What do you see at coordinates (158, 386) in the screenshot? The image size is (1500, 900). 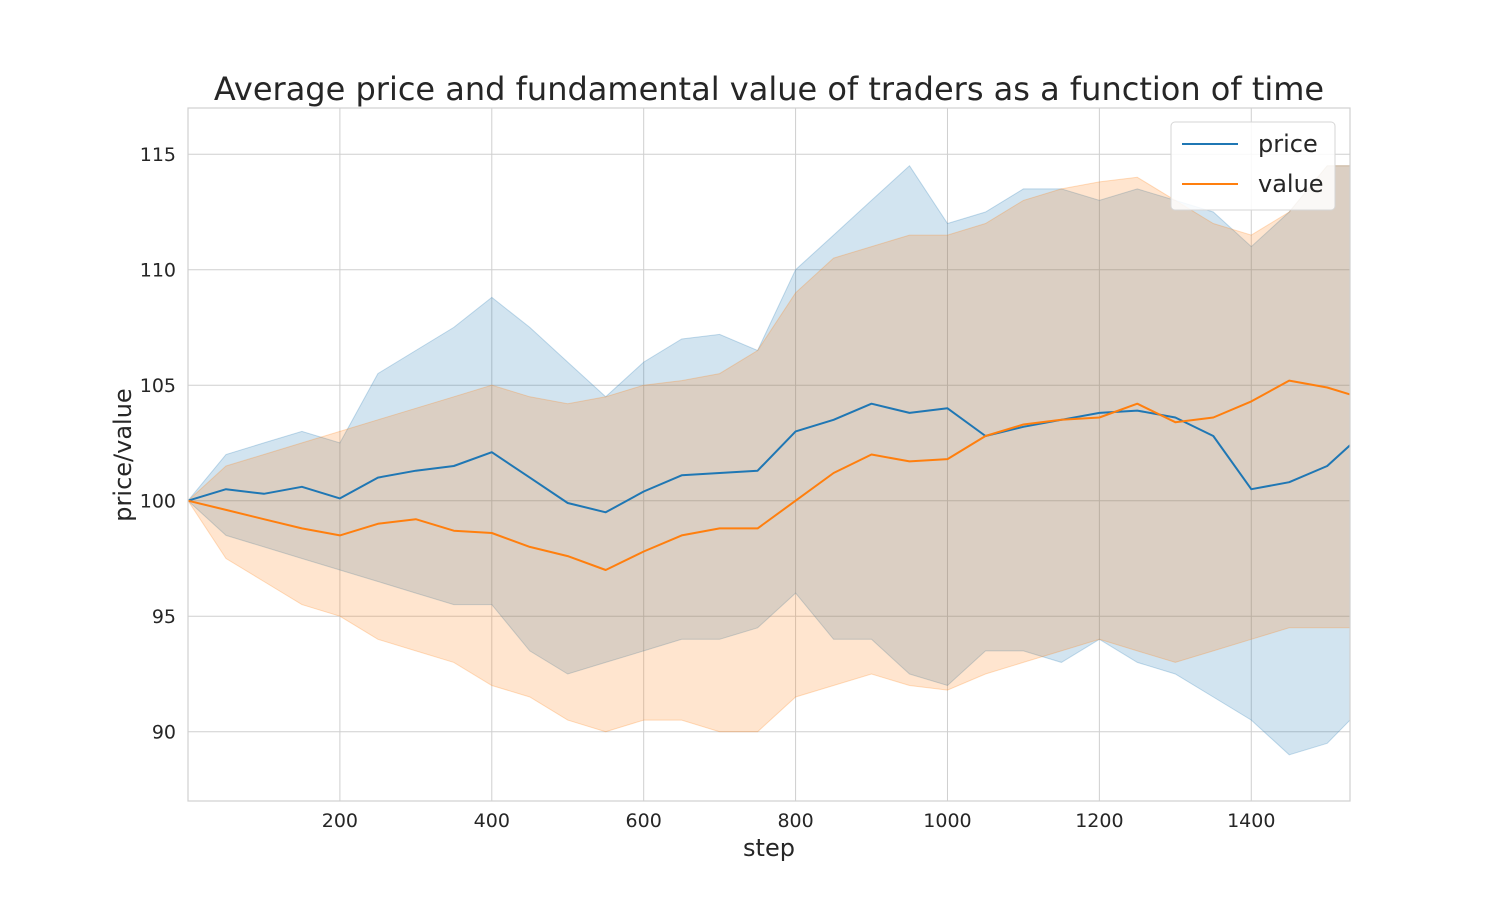 I see `y-tick-label: 105` at bounding box center [158, 386].